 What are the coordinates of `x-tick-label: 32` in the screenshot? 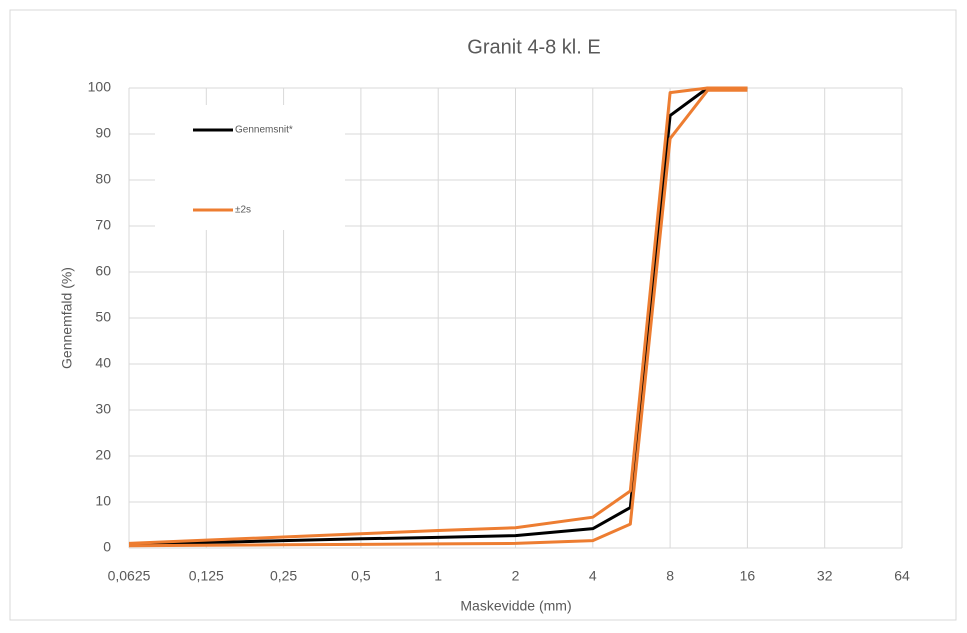 It's located at (825, 576).